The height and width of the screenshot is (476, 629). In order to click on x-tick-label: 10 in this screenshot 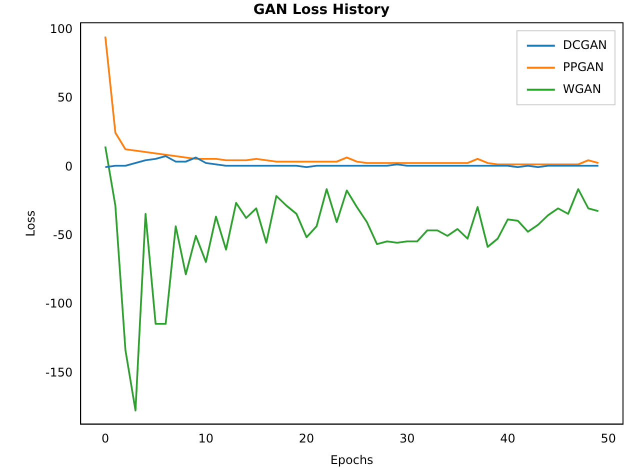, I will do `click(206, 439)`.